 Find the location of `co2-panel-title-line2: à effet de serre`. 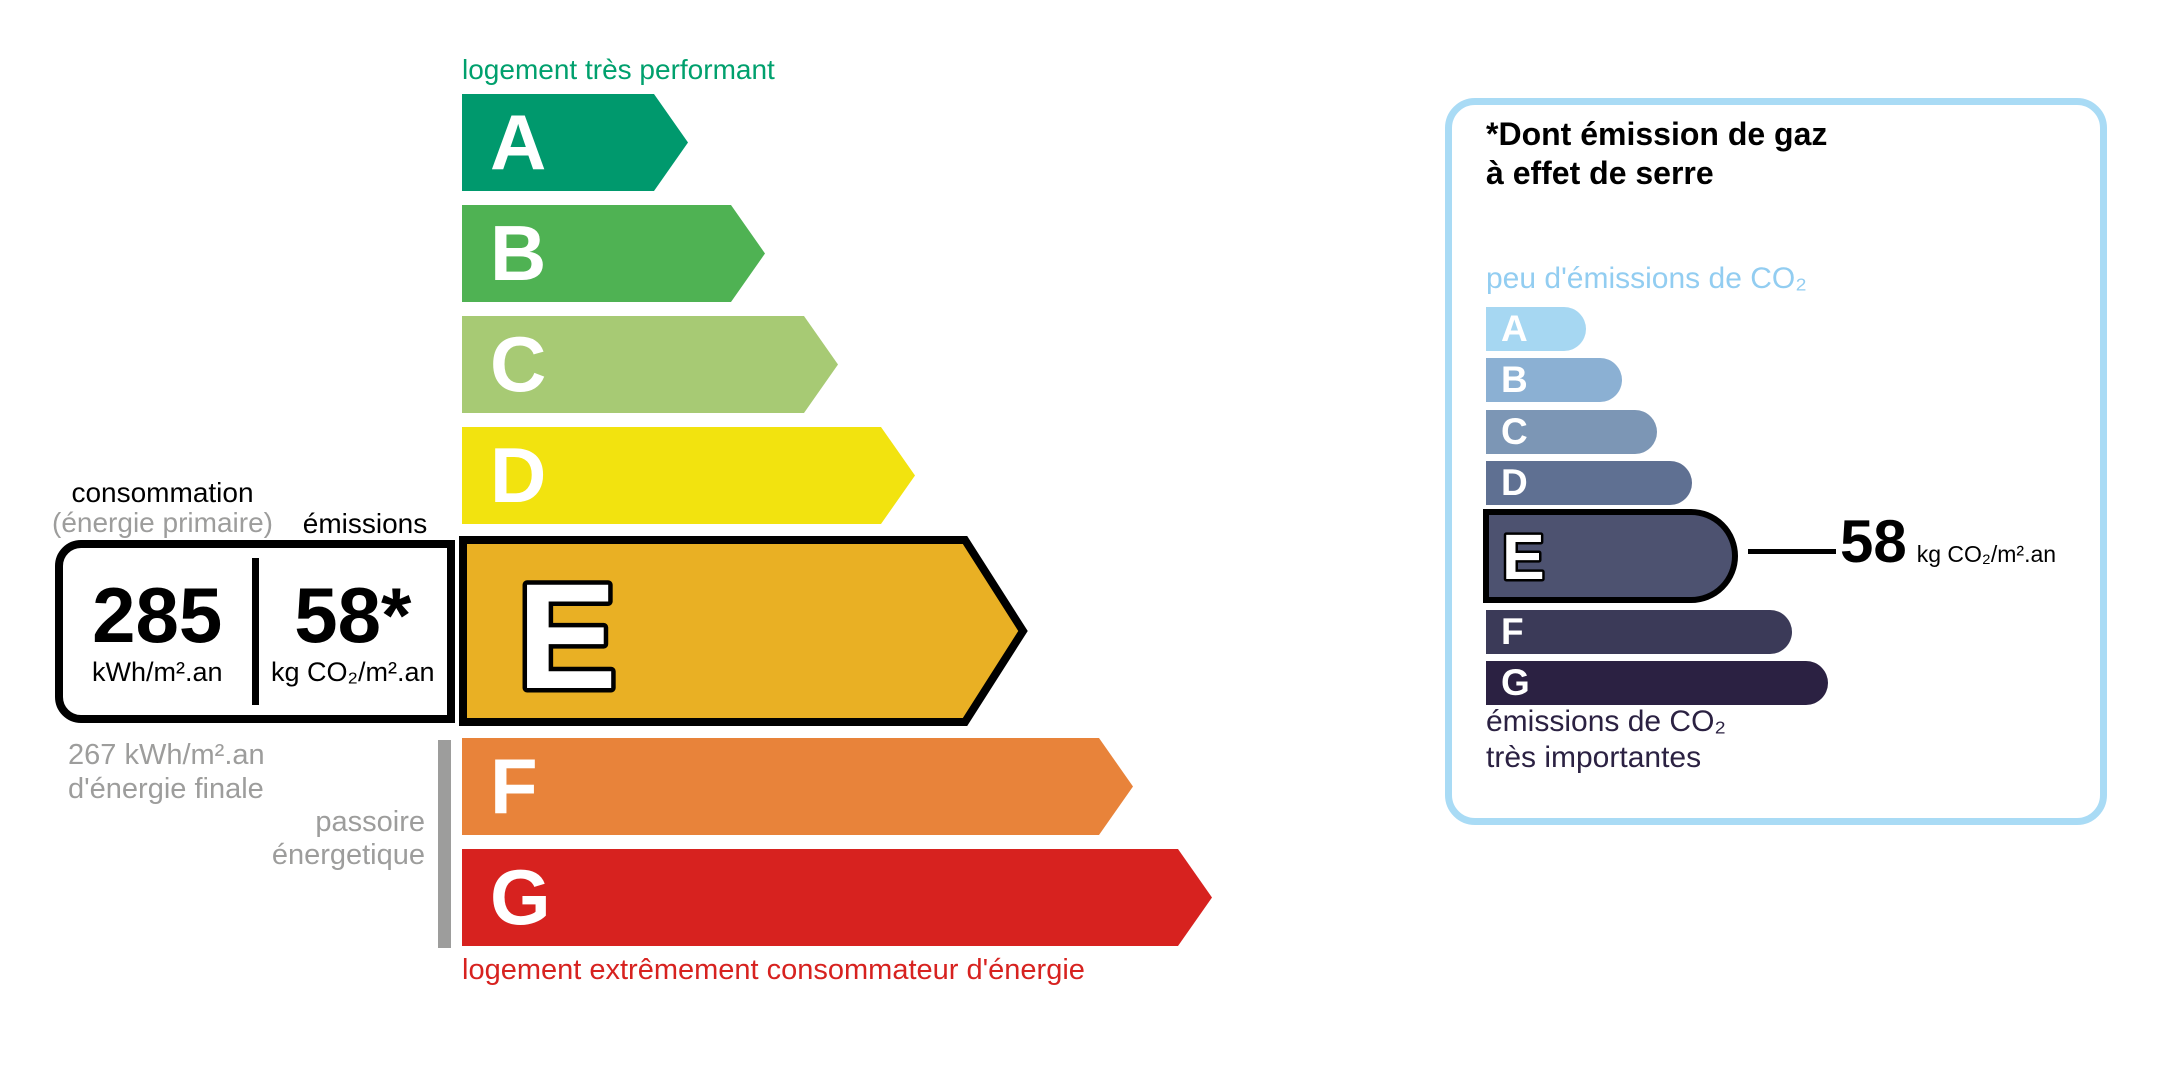

co2-panel-title-line2: à effet de serre is located at coordinates (1600, 173).